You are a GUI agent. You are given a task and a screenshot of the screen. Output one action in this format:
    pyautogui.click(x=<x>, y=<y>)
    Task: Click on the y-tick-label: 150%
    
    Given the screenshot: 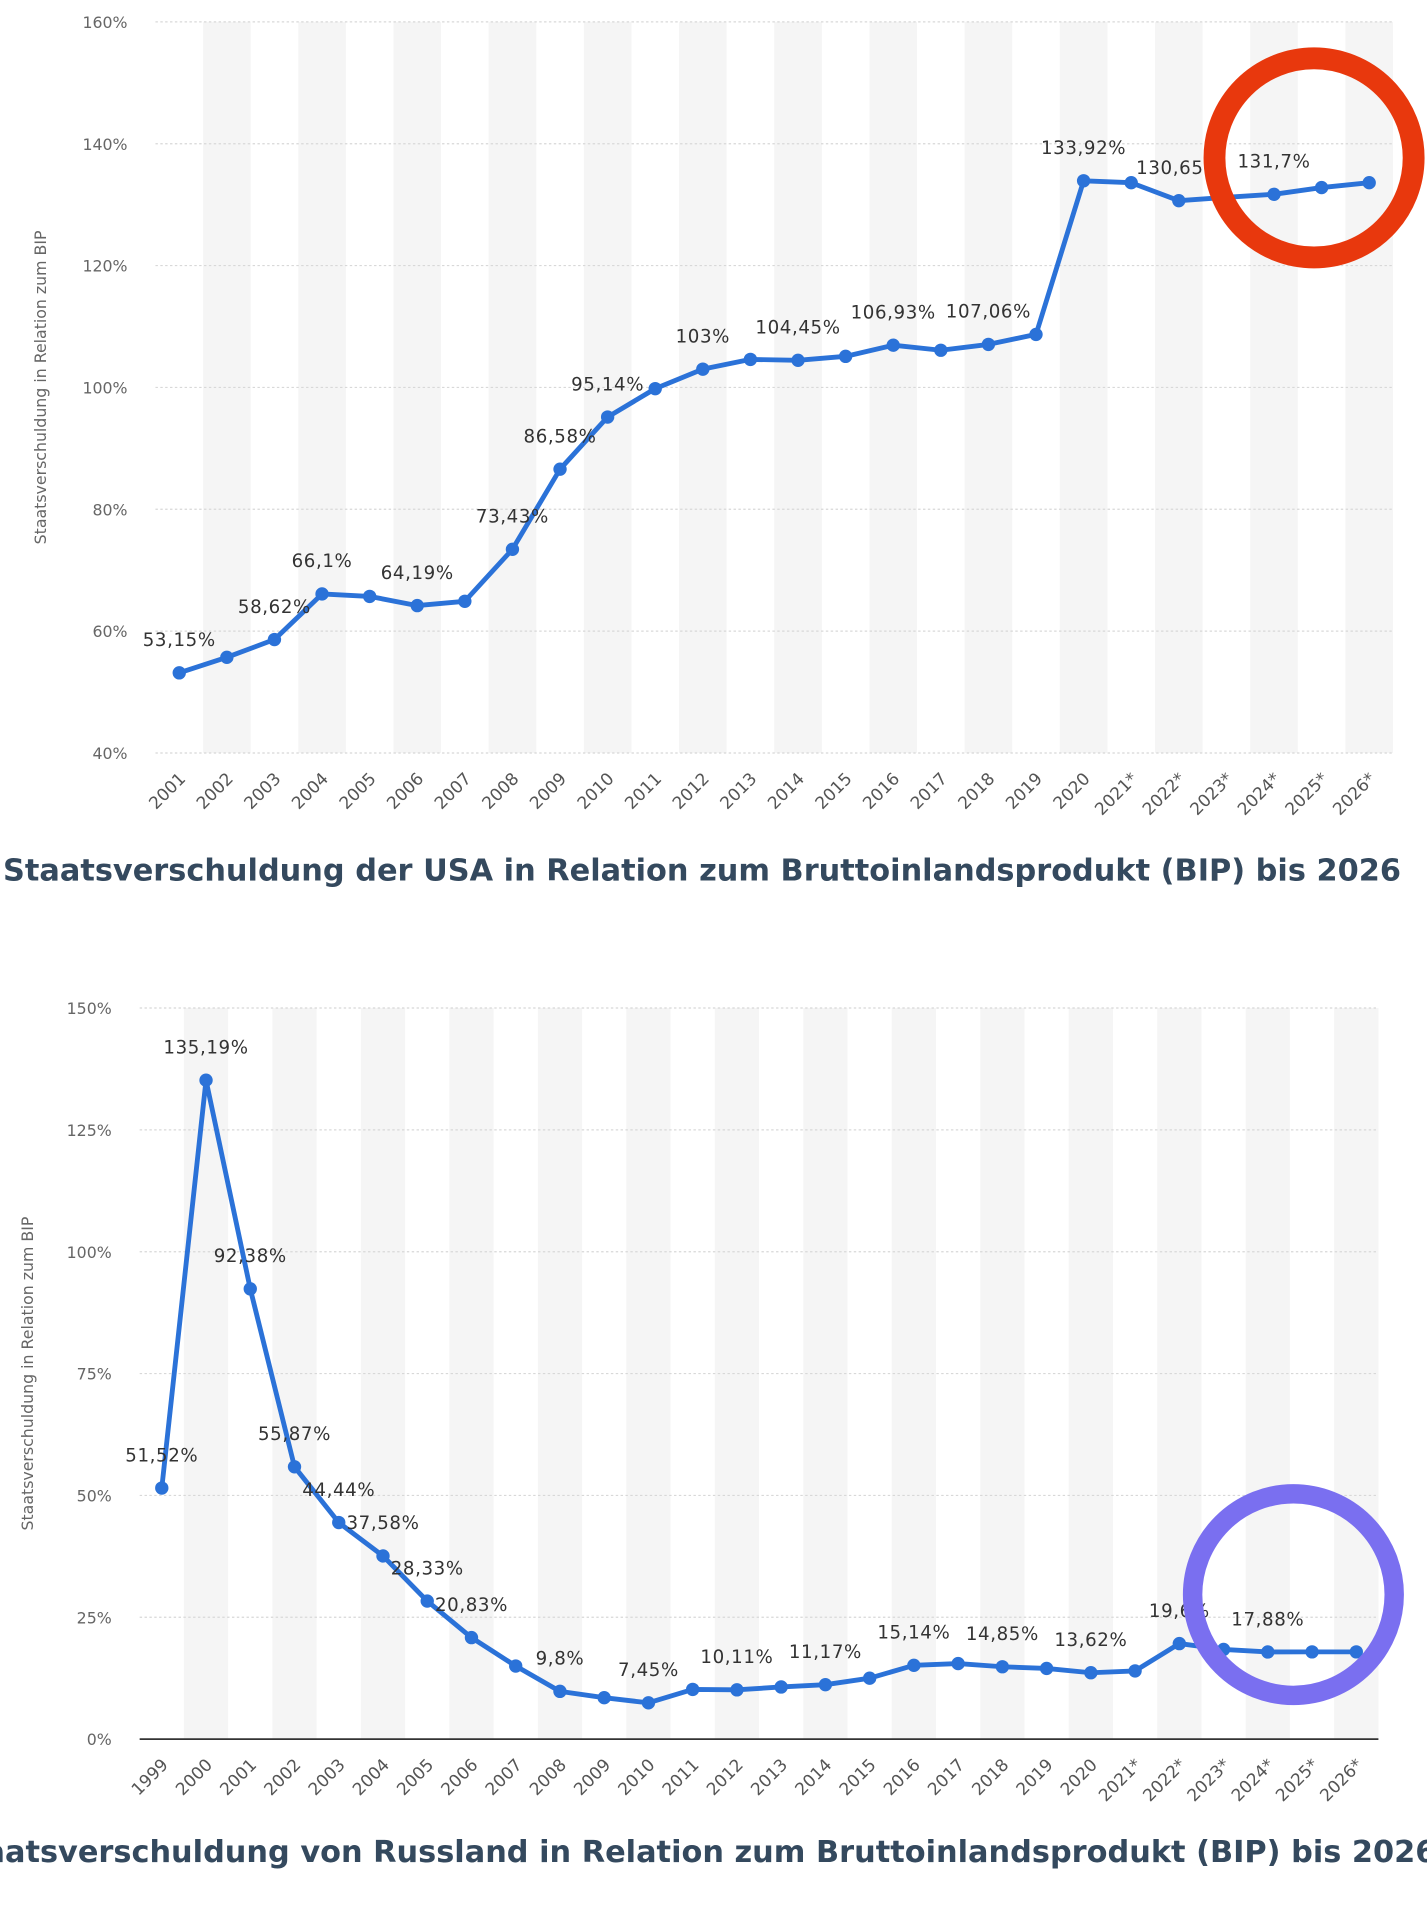 What is the action you would take?
    pyautogui.click(x=89, y=1008)
    